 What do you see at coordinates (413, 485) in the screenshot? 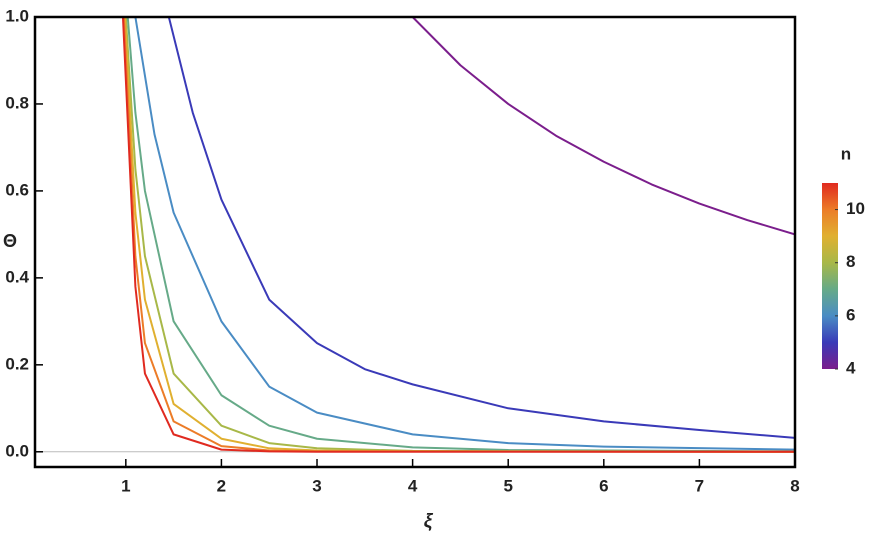
I see `x-tick-label: 4` at bounding box center [413, 485].